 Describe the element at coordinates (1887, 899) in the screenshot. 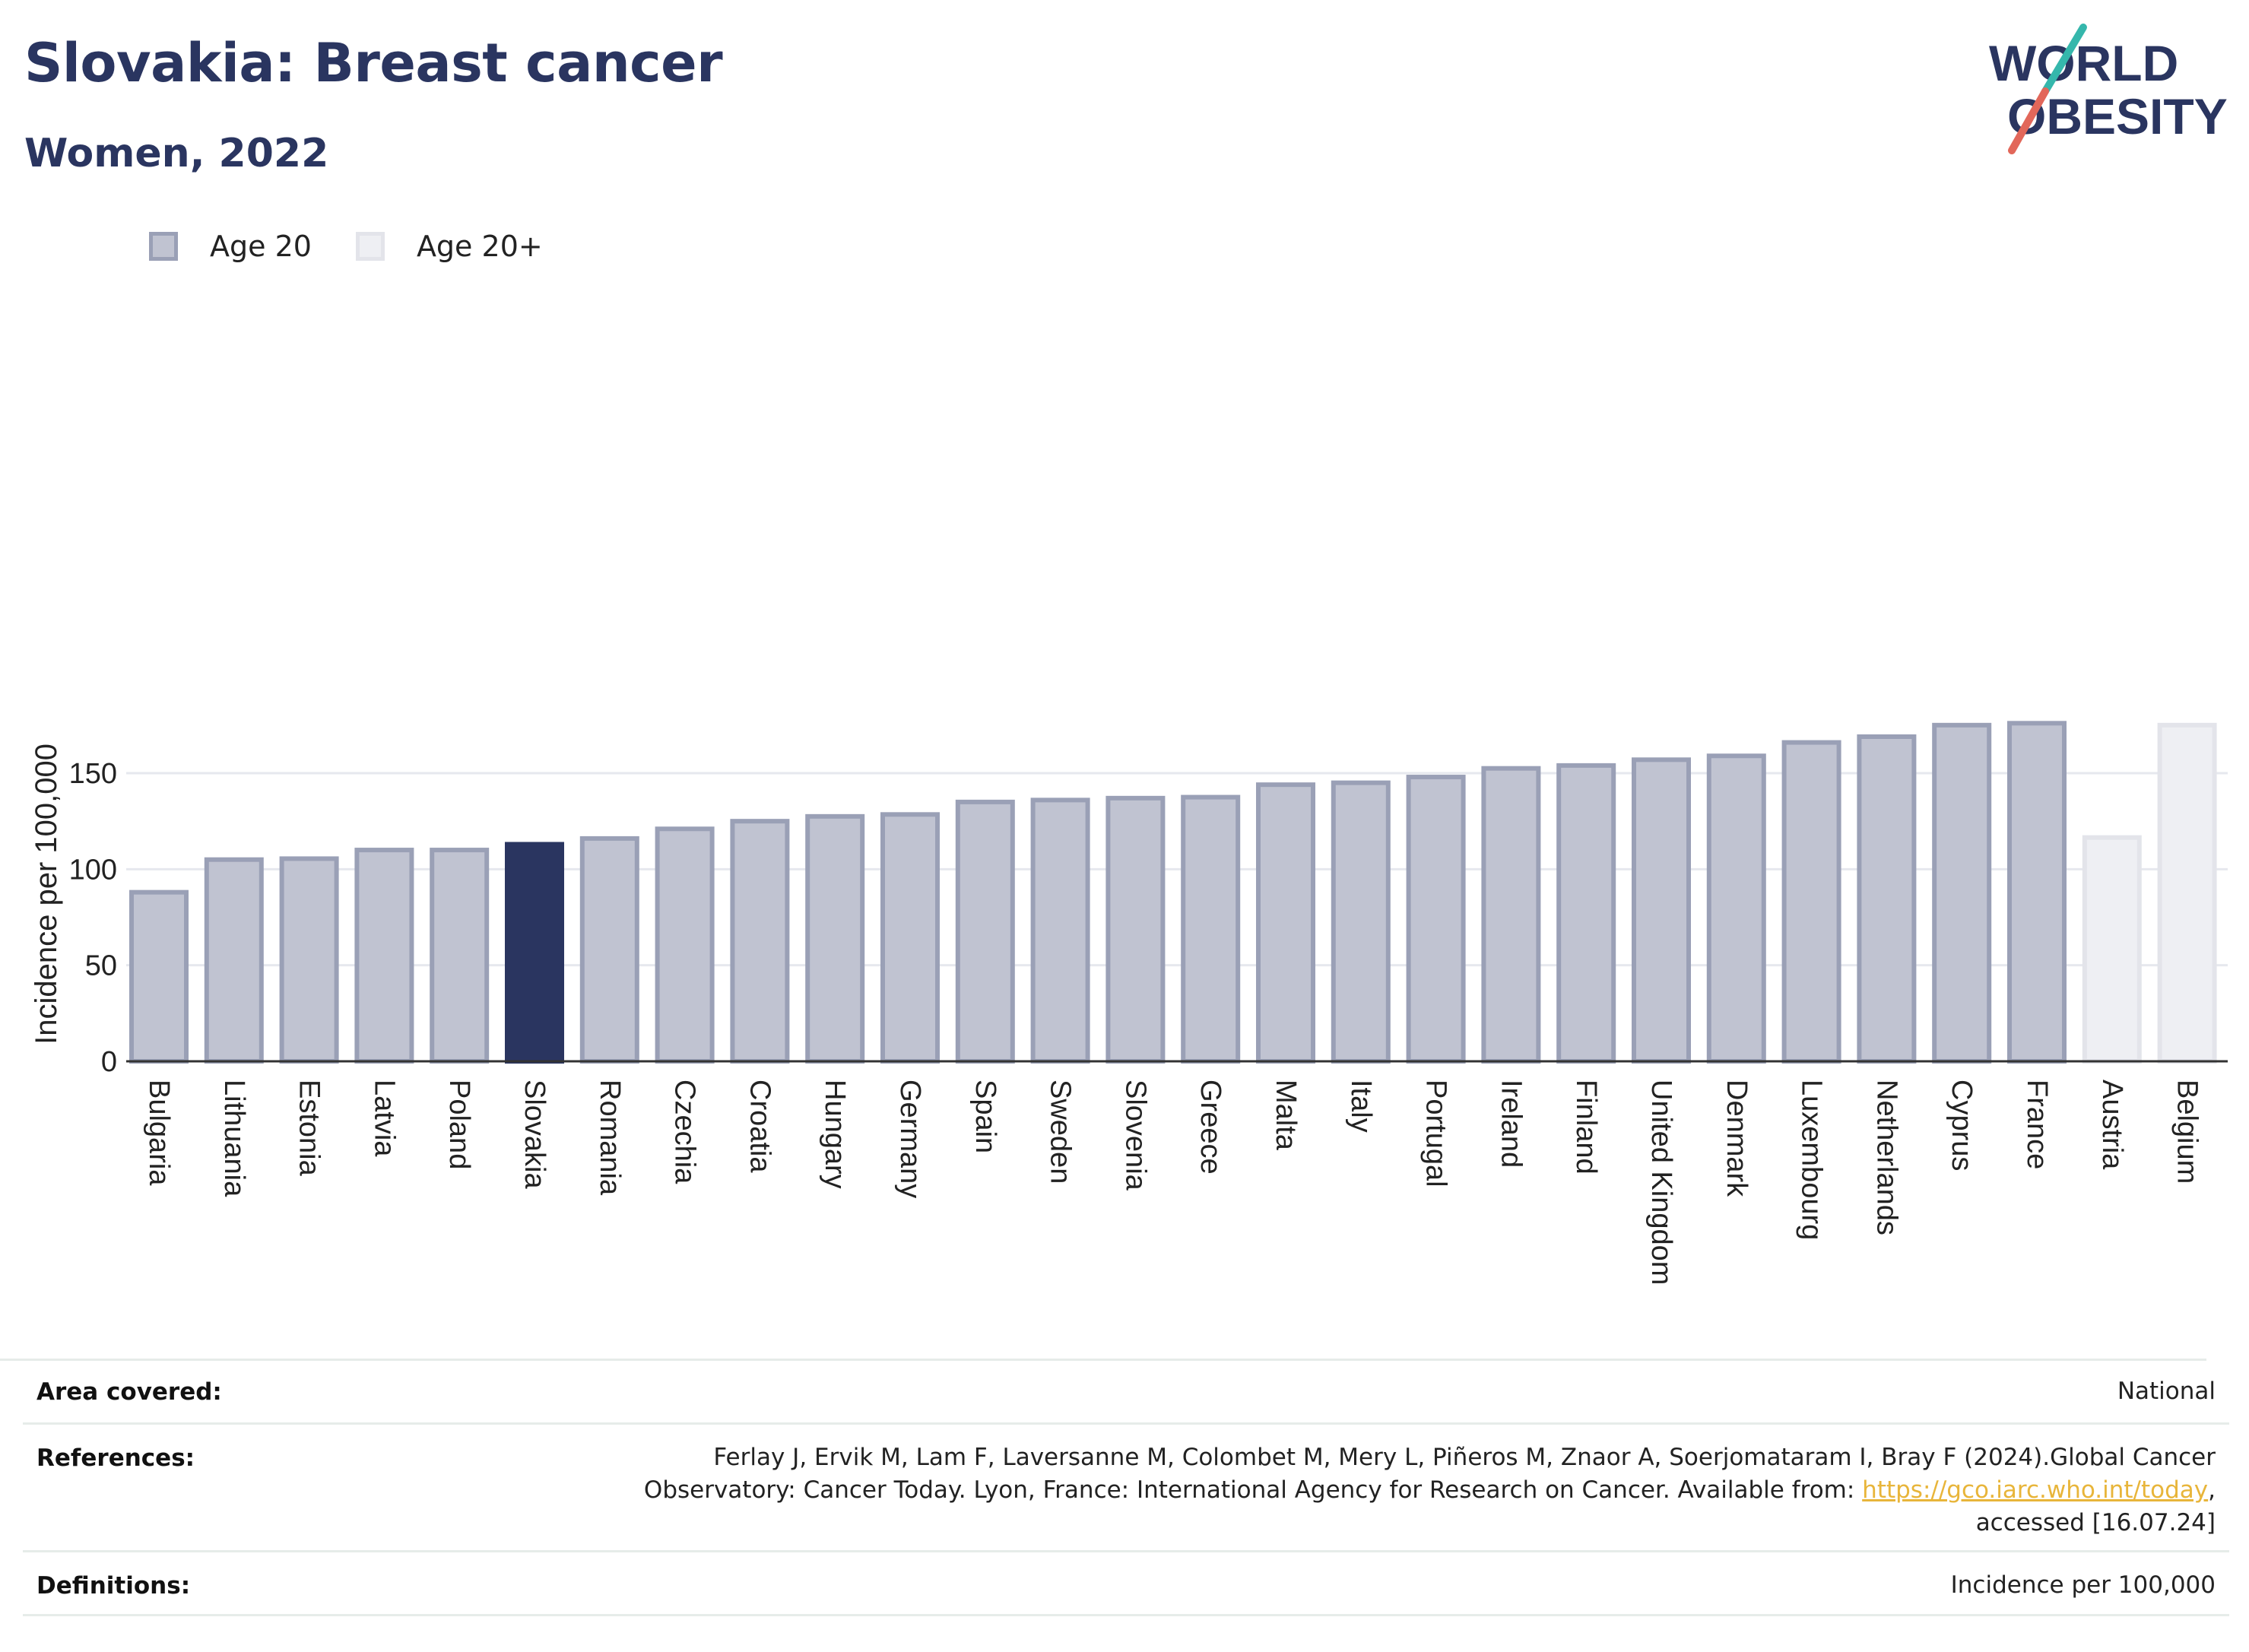

I see `bar-netherlands` at that location.